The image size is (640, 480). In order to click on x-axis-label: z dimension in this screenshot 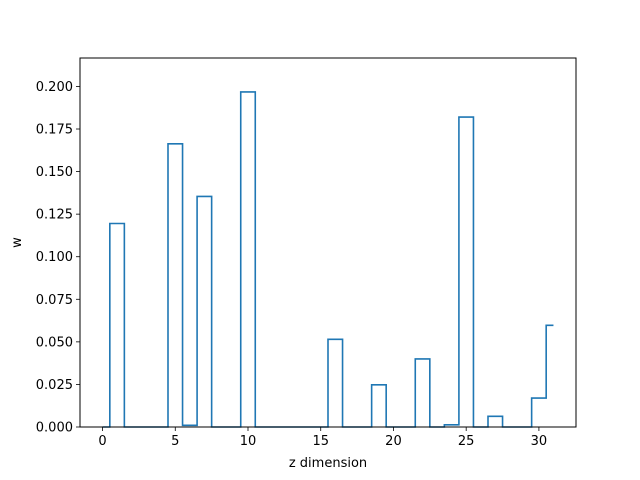, I will do `click(328, 463)`.